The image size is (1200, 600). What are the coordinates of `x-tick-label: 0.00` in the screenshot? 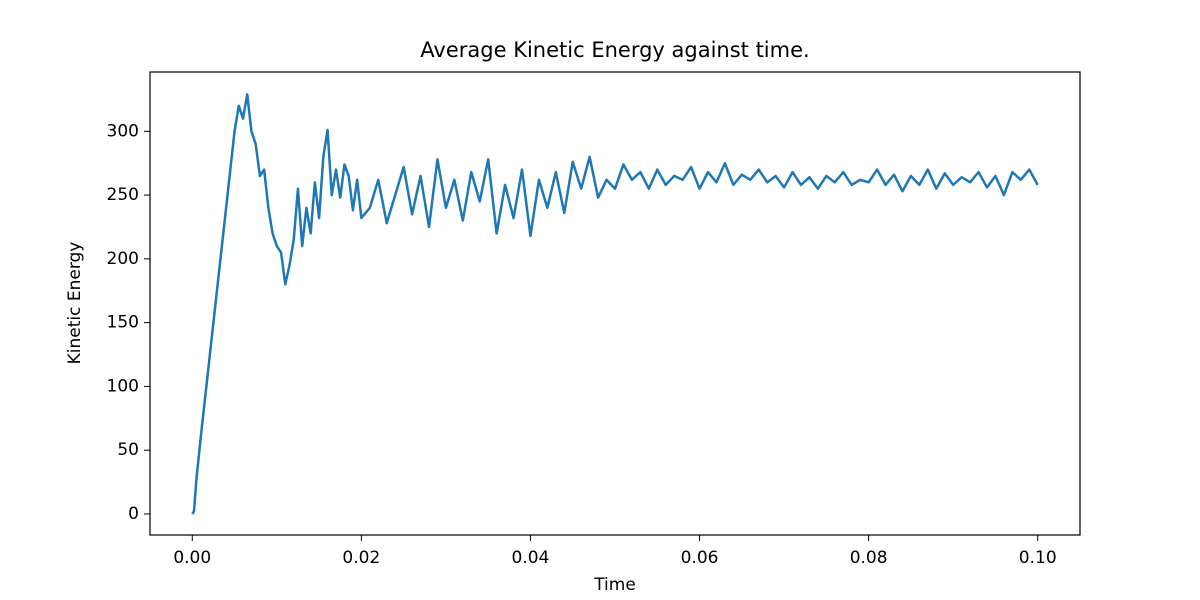 It's located at (192, 558).